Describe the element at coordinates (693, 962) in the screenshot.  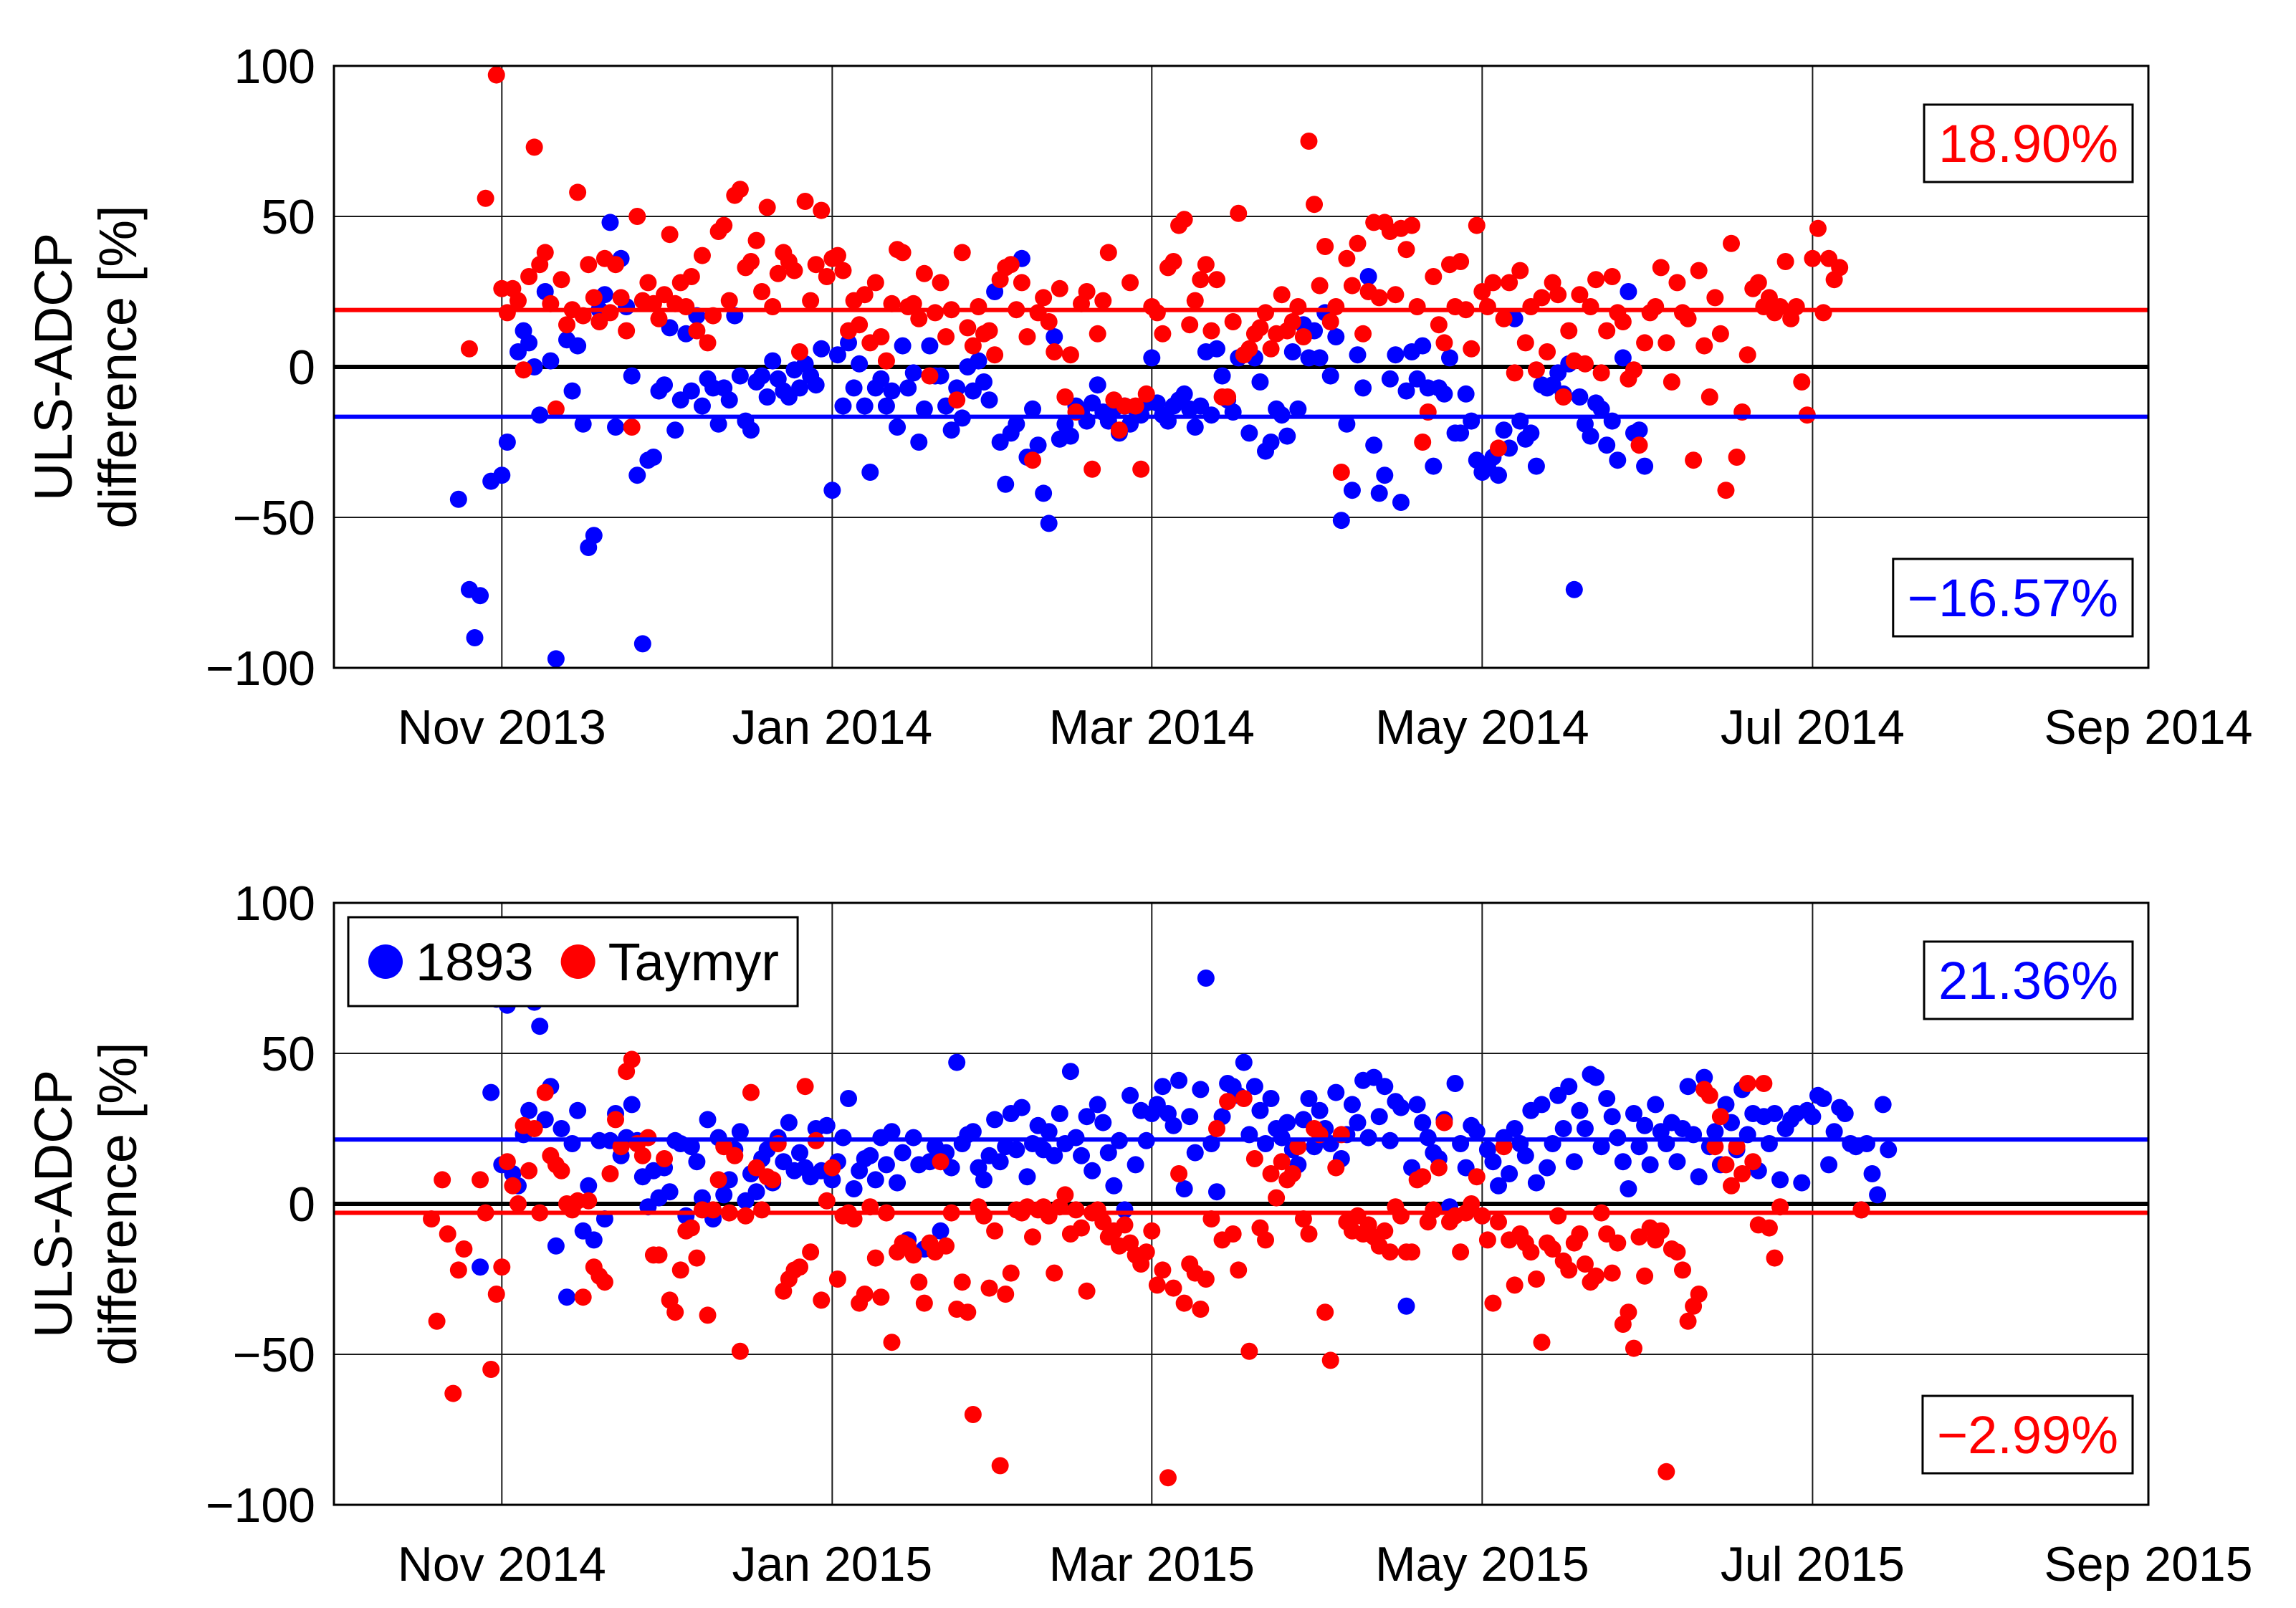
I see `legend-label: Taymyr` at that location.